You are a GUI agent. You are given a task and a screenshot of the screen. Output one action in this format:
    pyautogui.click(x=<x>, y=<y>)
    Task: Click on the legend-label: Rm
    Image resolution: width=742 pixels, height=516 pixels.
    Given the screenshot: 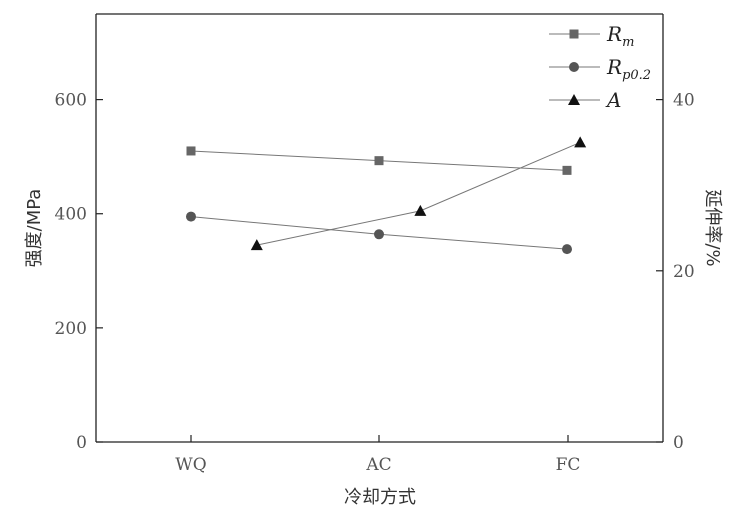 What is the action you would take?
    pyautogui.click(x=620, y=36)
    